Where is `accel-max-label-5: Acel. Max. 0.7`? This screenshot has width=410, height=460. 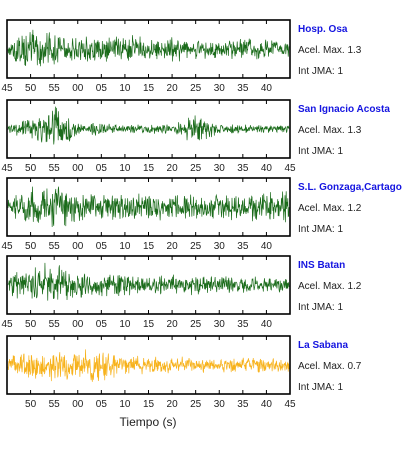
accel-max-label-5: Acel. Max. 0.7 is located at coordinates (330, 366).